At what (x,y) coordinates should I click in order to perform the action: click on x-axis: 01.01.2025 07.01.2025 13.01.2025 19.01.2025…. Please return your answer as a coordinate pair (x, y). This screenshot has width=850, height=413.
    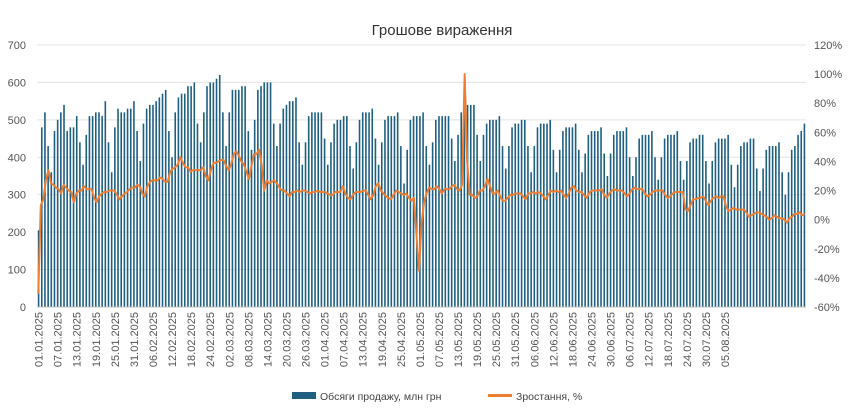
    Looking at the image, I should click on (420, 336).